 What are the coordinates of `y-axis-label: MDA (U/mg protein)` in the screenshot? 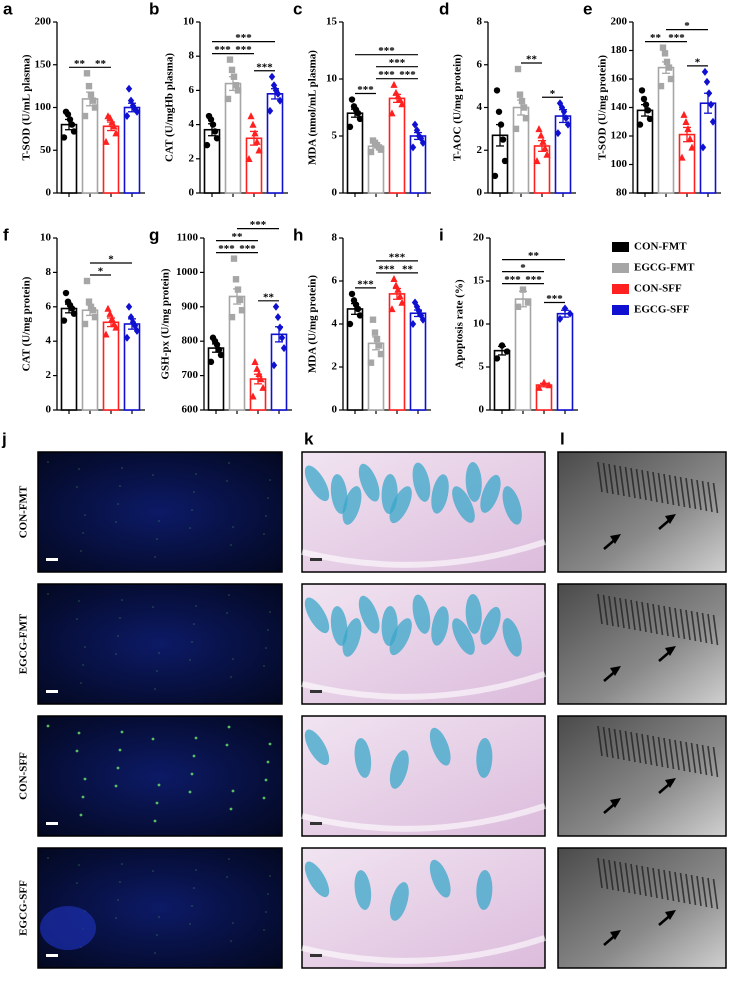 It's located at (313, 324).